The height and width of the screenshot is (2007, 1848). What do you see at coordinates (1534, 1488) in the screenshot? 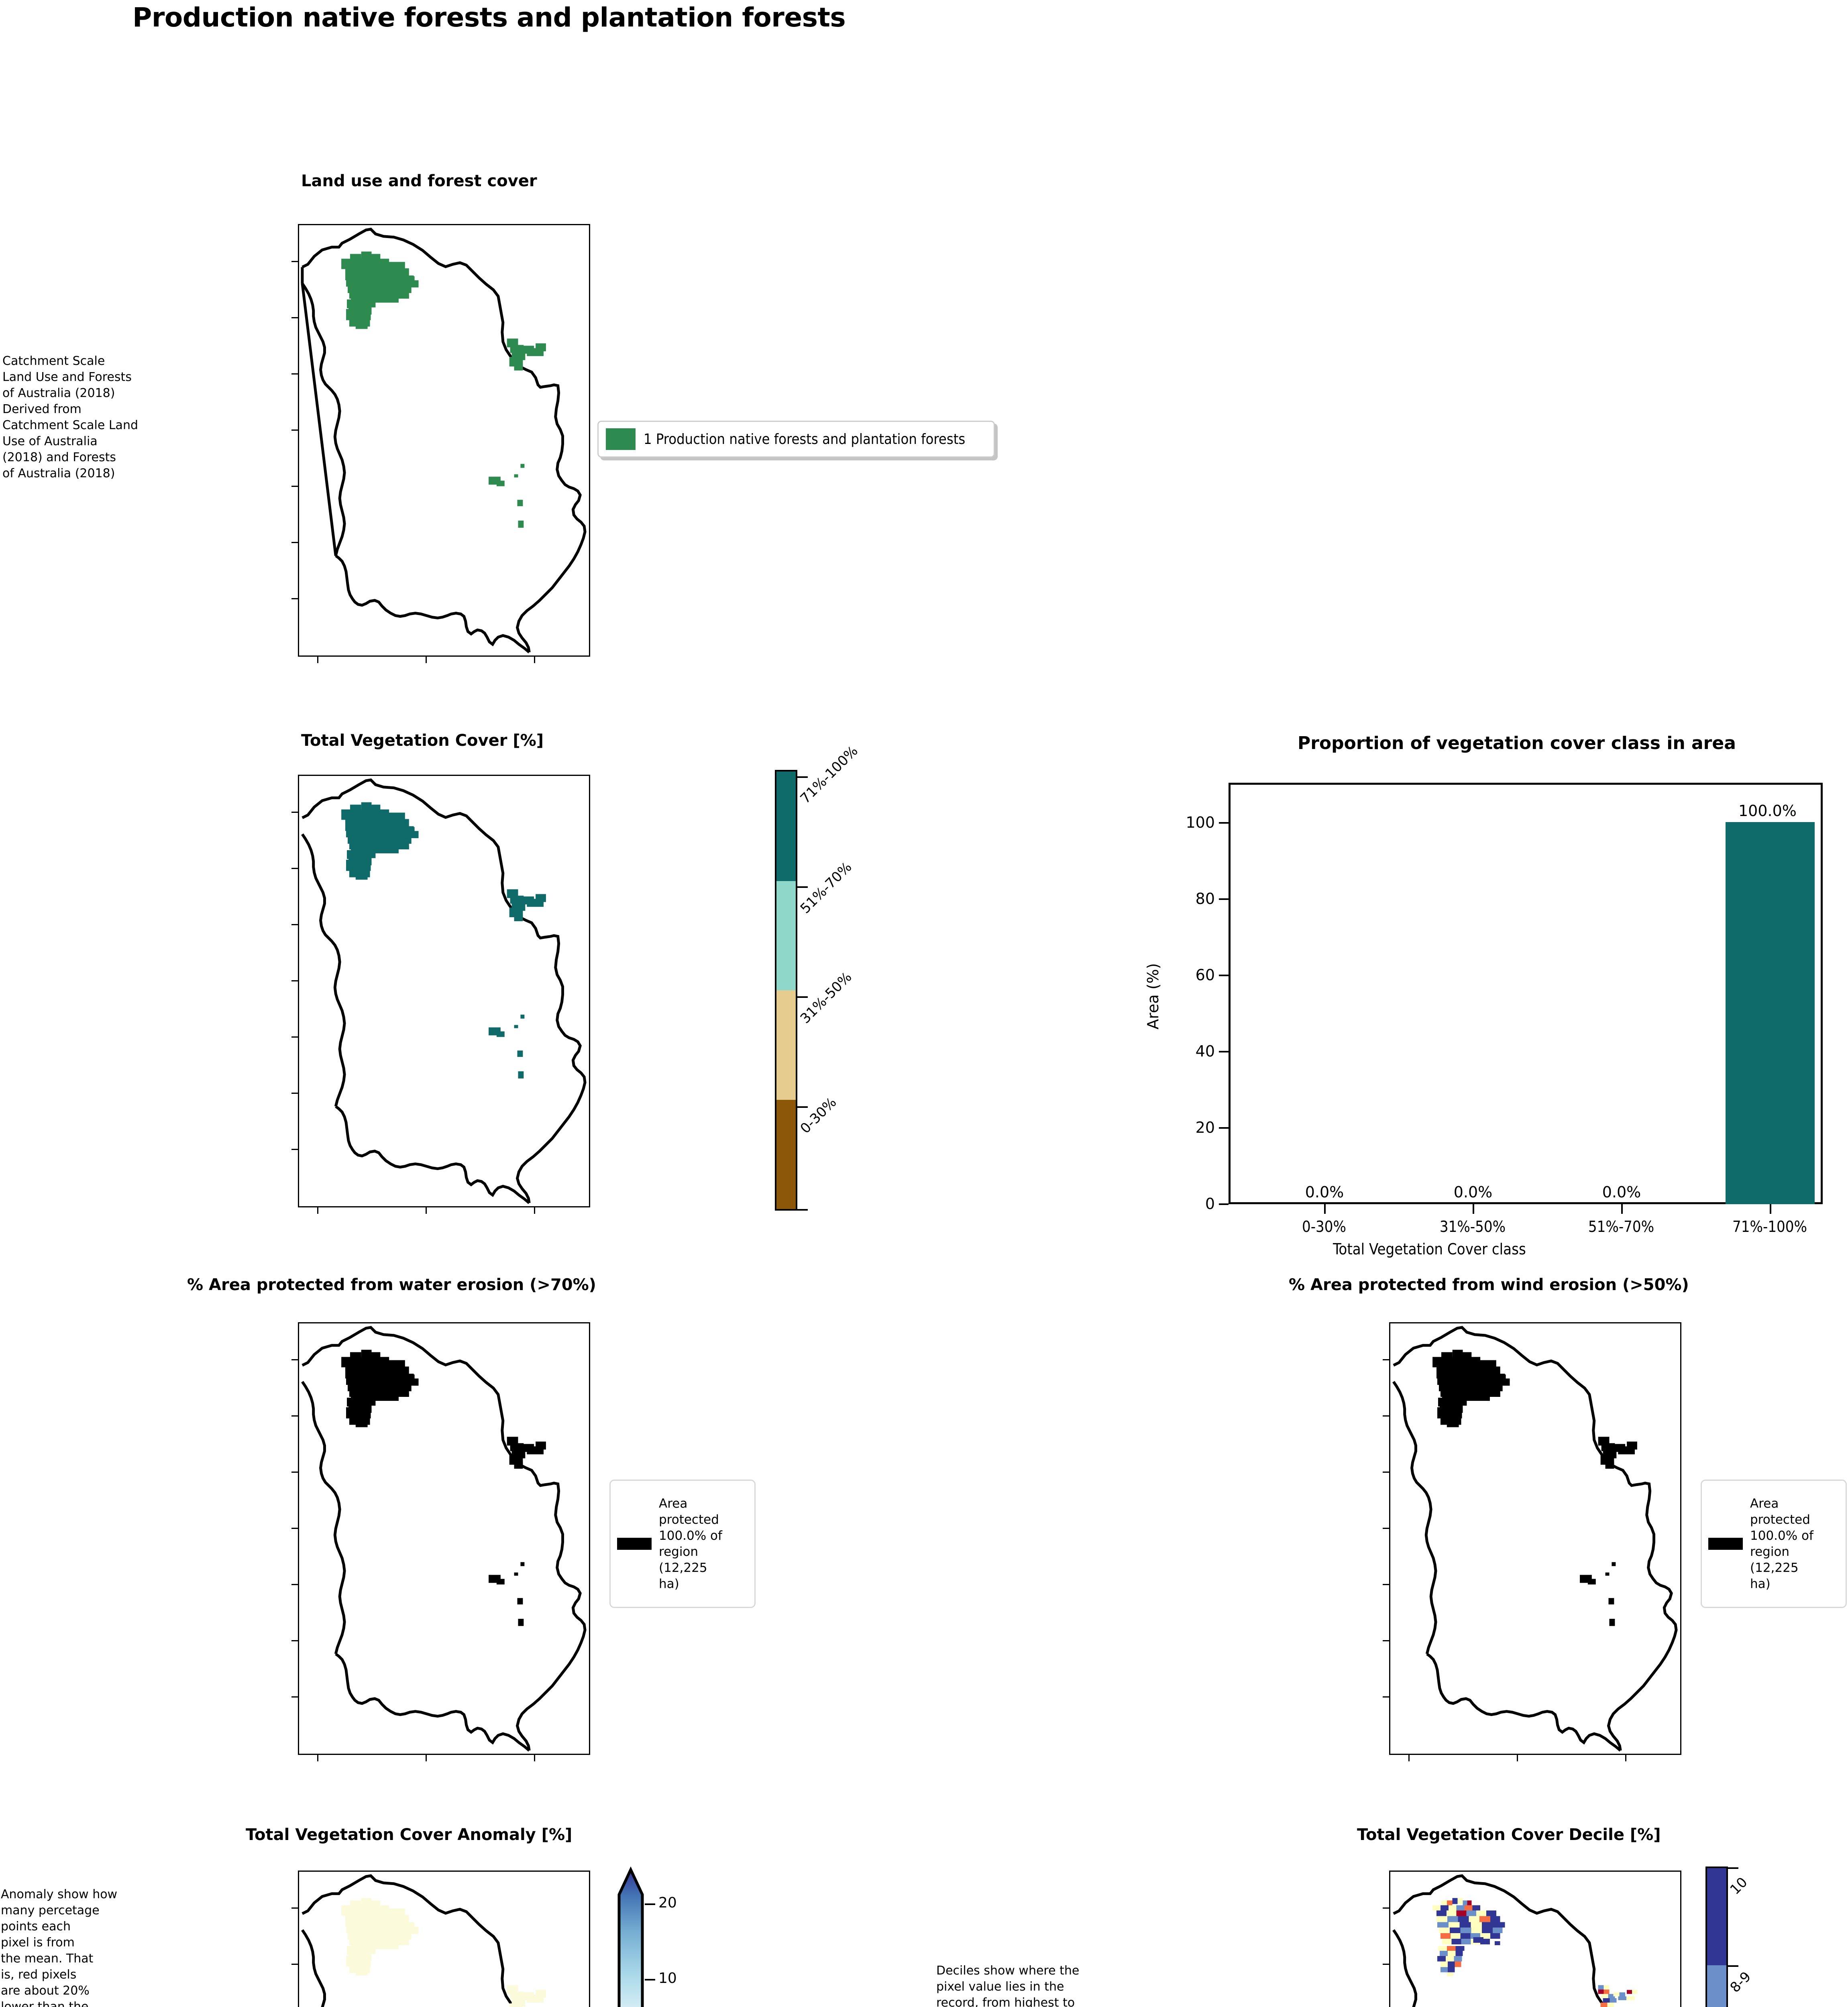
I see `protected-area-pixels-group` at bounding box center [1534, 1488].